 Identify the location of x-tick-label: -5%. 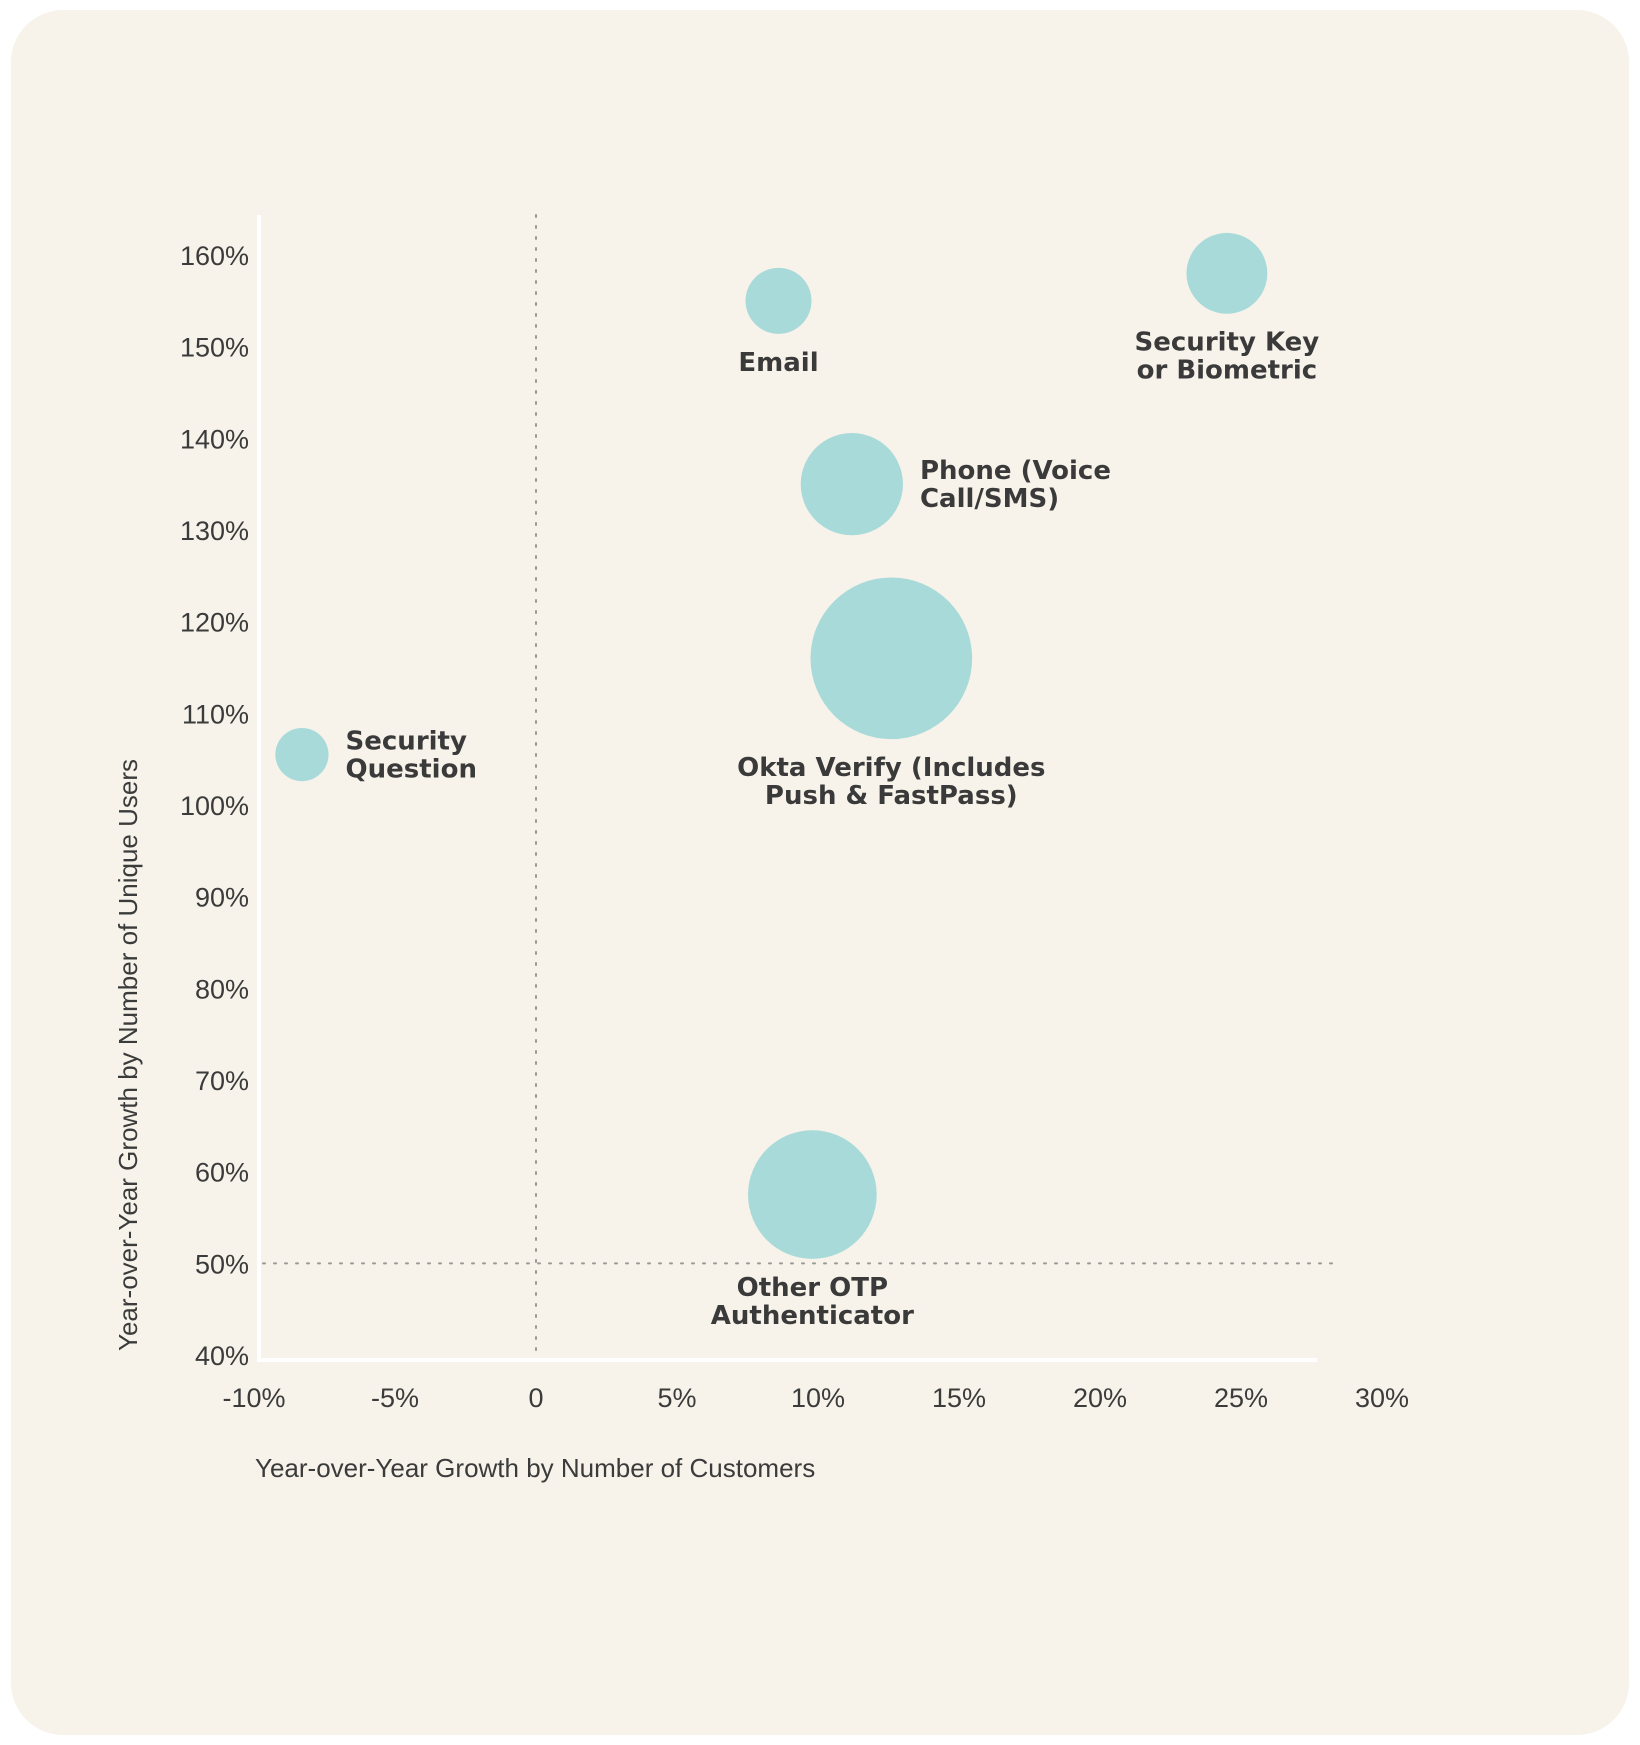
(395, 1398).